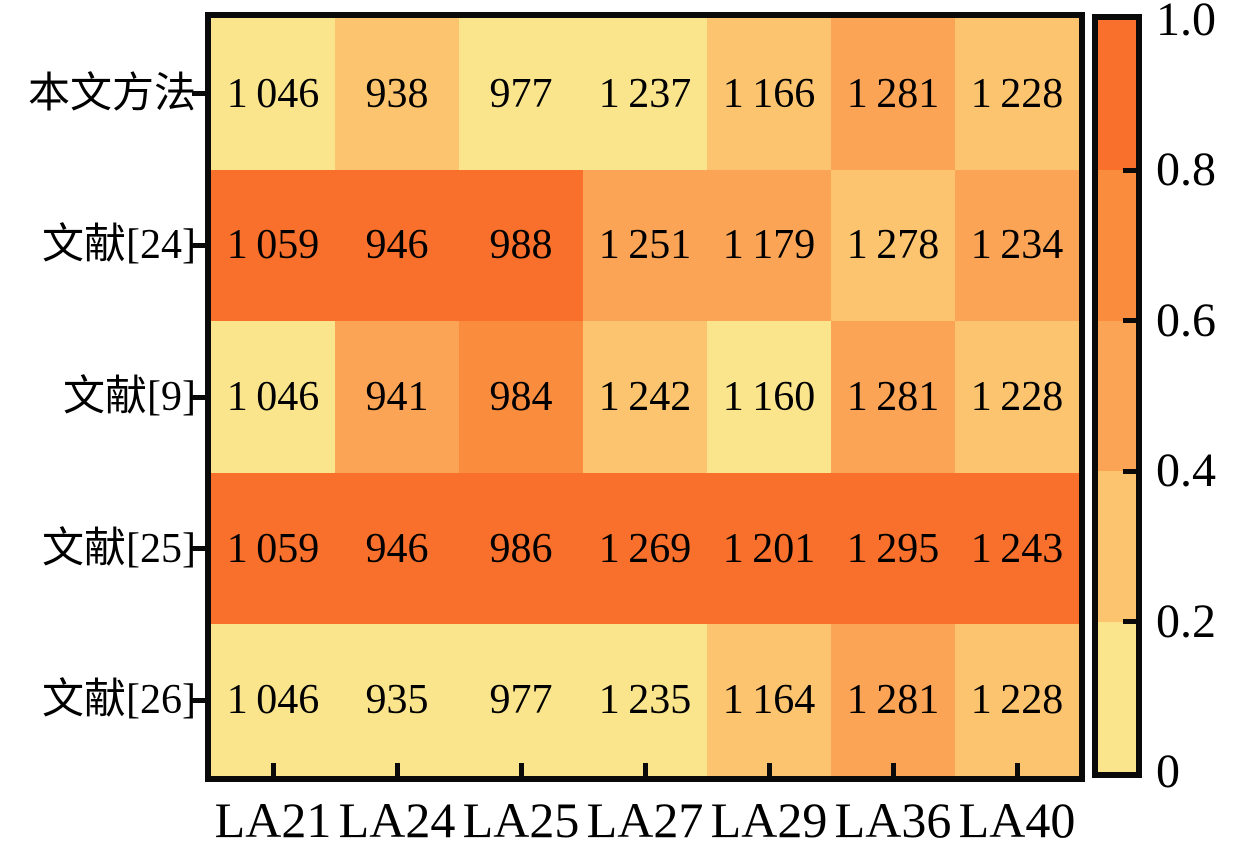 The height and width of the screenshot is (844, 1236). I want to click on heatmap-cell: 986, so click(521, 548).